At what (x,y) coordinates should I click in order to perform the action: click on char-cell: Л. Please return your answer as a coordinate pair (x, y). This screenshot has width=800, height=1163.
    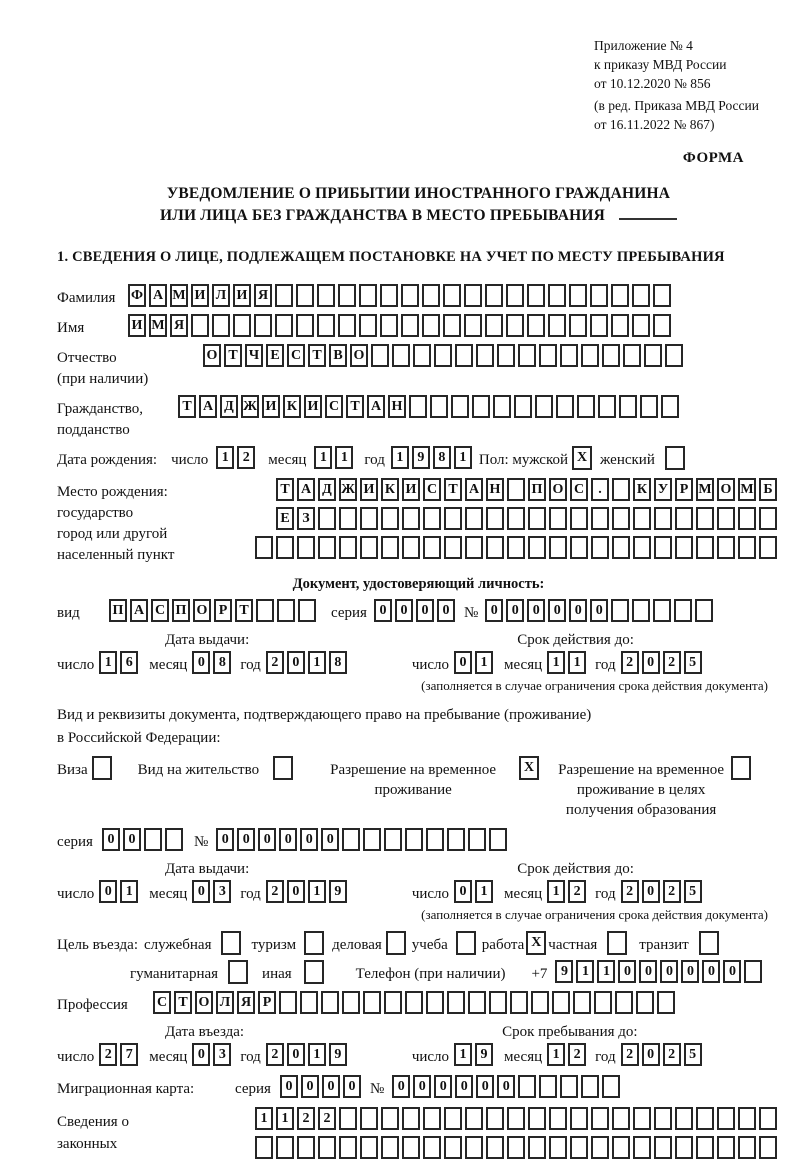
    Looking at the image, I should click on (221, 295).